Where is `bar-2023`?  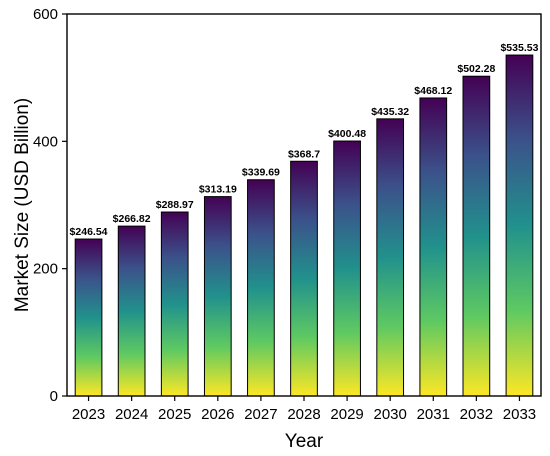
bar-2023 is located at coordinates (88, 317).